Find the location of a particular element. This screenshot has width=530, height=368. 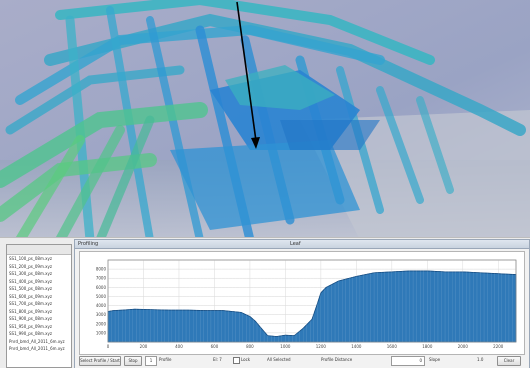

file-list-item: SS1_950_ps_09m.xyz is located at coordinates (30, 326).